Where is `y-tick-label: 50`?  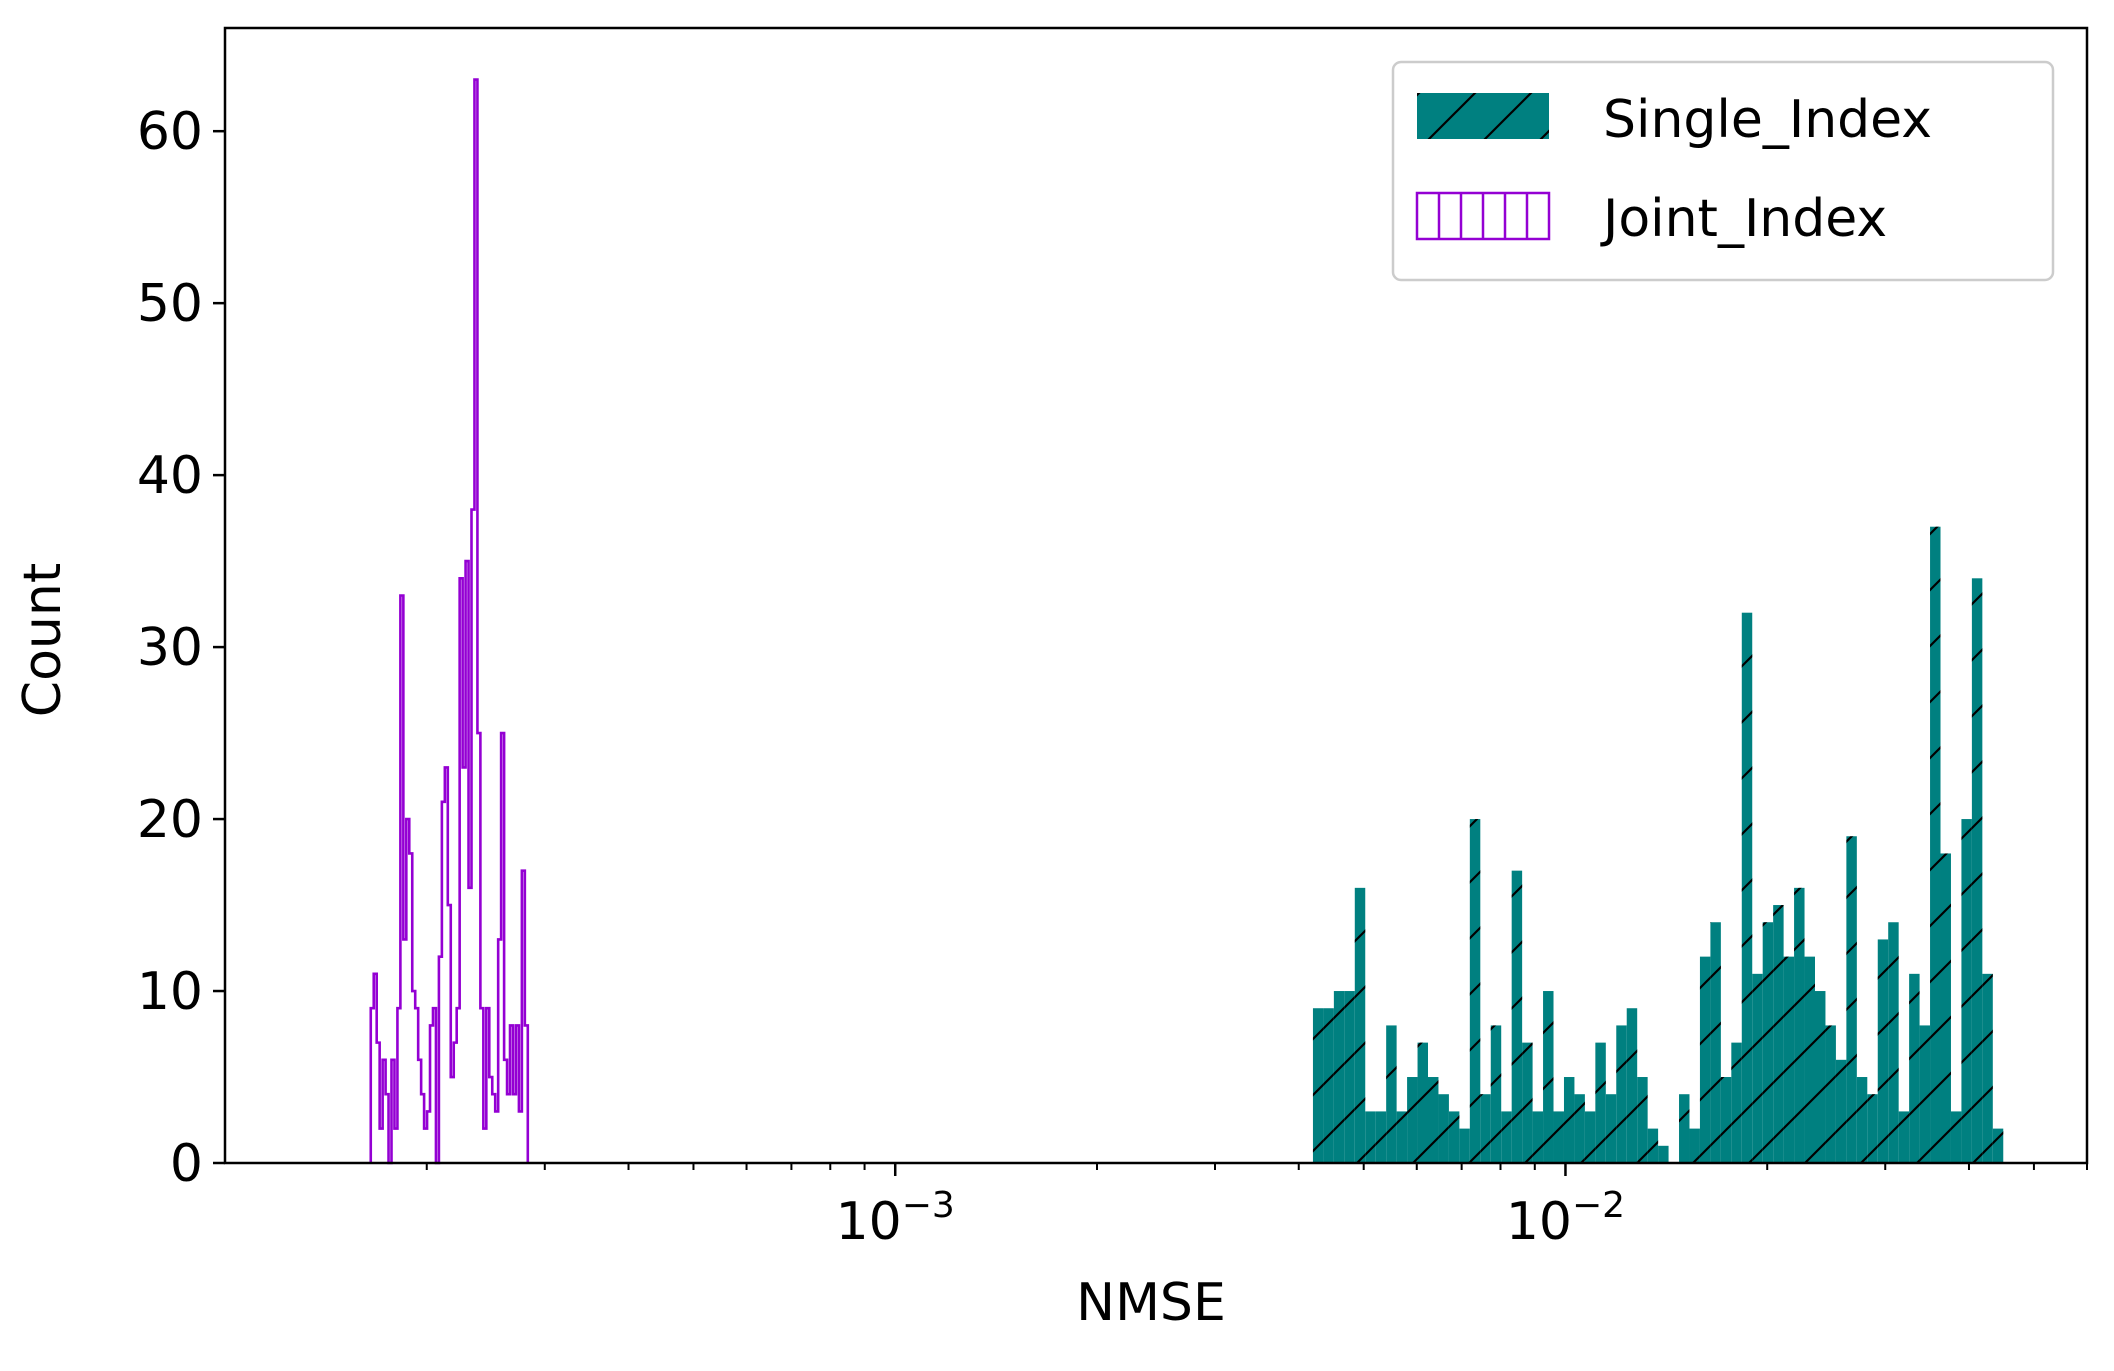
y-tick-label: 50 is located at coordinates (170, 304).